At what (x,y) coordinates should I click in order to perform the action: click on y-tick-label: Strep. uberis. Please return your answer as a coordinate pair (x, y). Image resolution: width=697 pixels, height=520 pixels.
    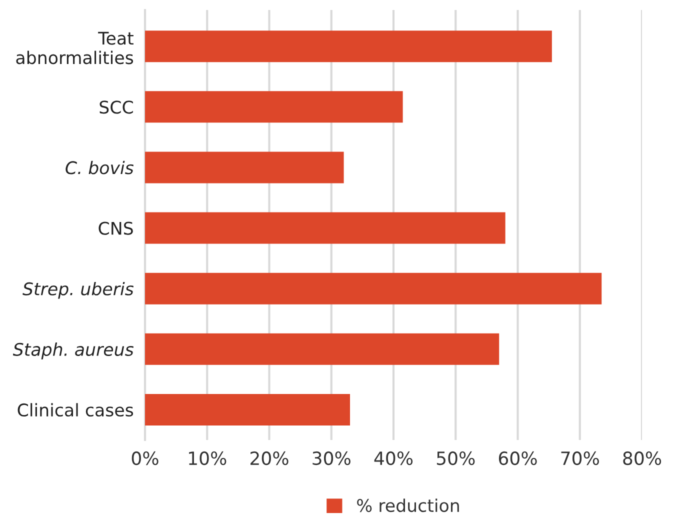
    Looking at the image, I should click on (78, 290).